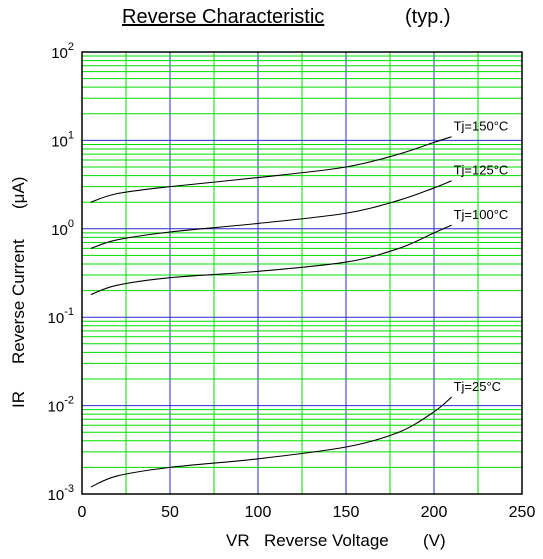 This screenshot has width=543, height=559. I want to click on y-tick-label: 10¹, so click(62, 139).